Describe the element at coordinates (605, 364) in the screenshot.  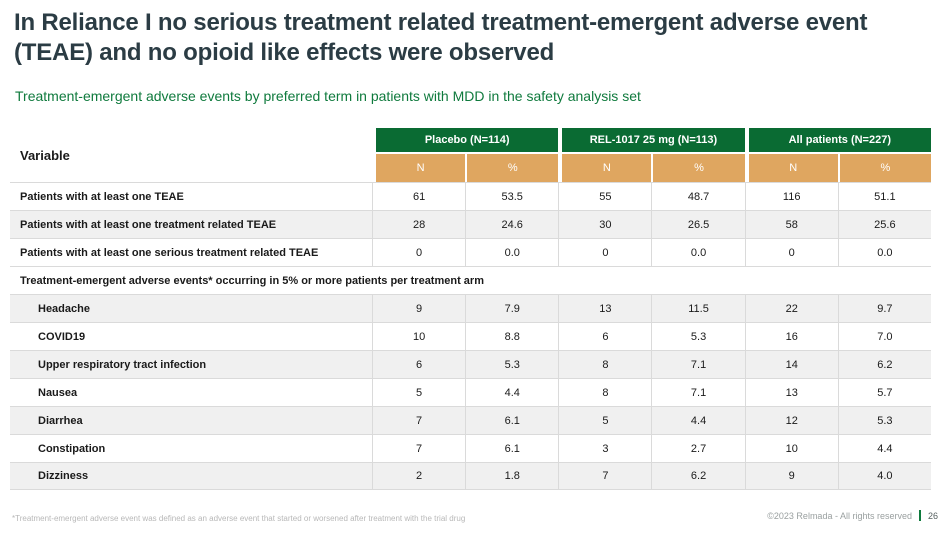
I see `cell-value: 8` at that location.